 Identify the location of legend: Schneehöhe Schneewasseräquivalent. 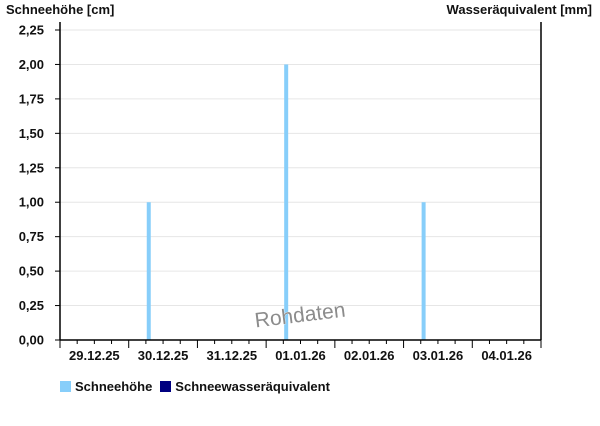
(199, 386).